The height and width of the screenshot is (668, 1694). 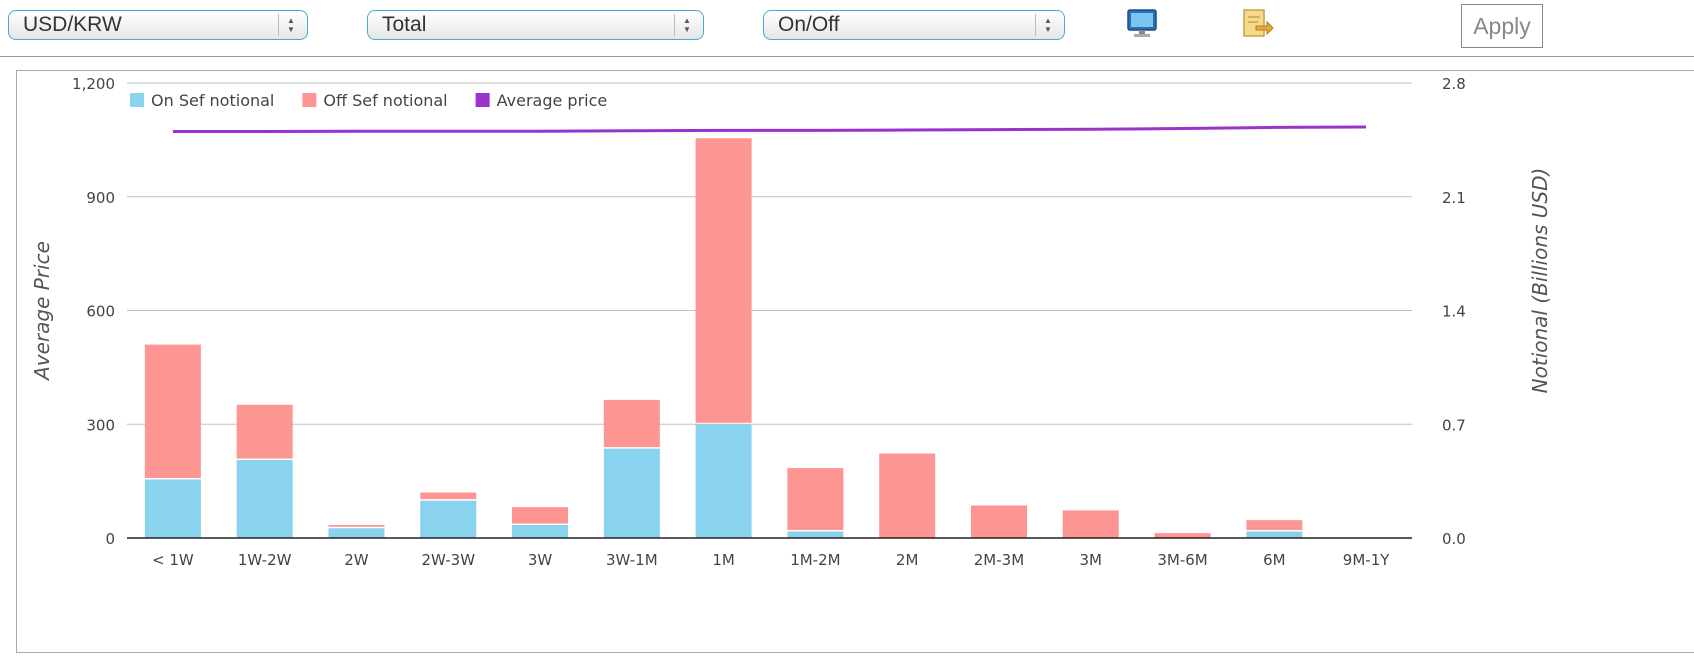 I want to click on y-tick-label-right: 2.8, so click(x=1454, y=84).